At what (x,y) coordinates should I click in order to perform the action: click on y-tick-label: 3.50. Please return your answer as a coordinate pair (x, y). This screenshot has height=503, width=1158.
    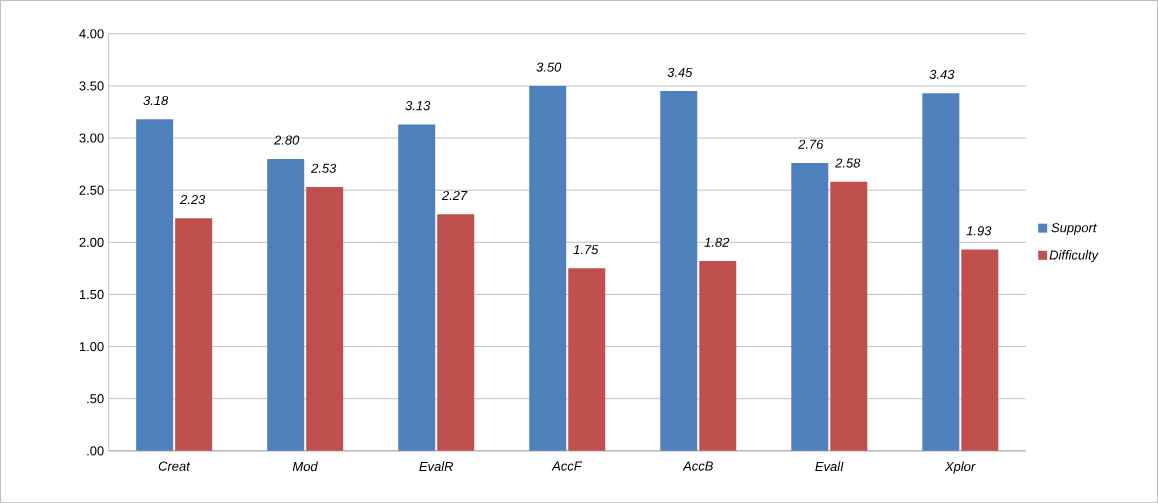
    Looking at the image, I should click on (91, 86).